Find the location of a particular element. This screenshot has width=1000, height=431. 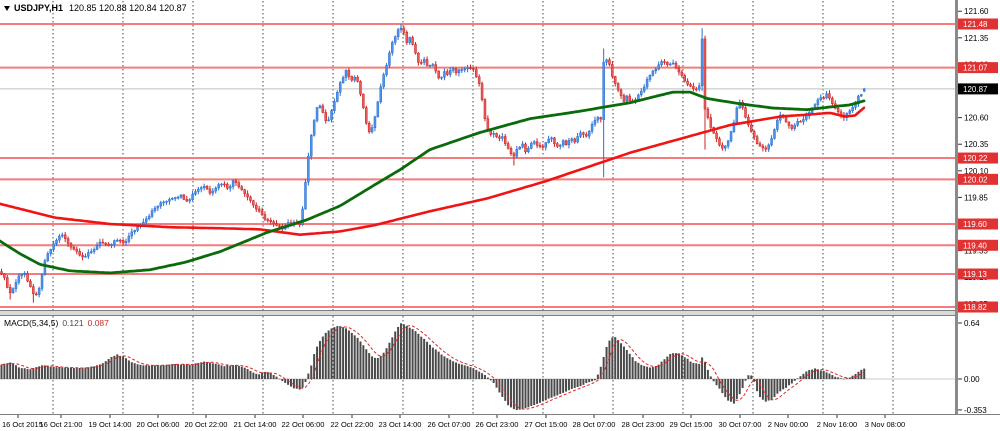

svg-text: 120.87 is located at coordinates (975, 89).